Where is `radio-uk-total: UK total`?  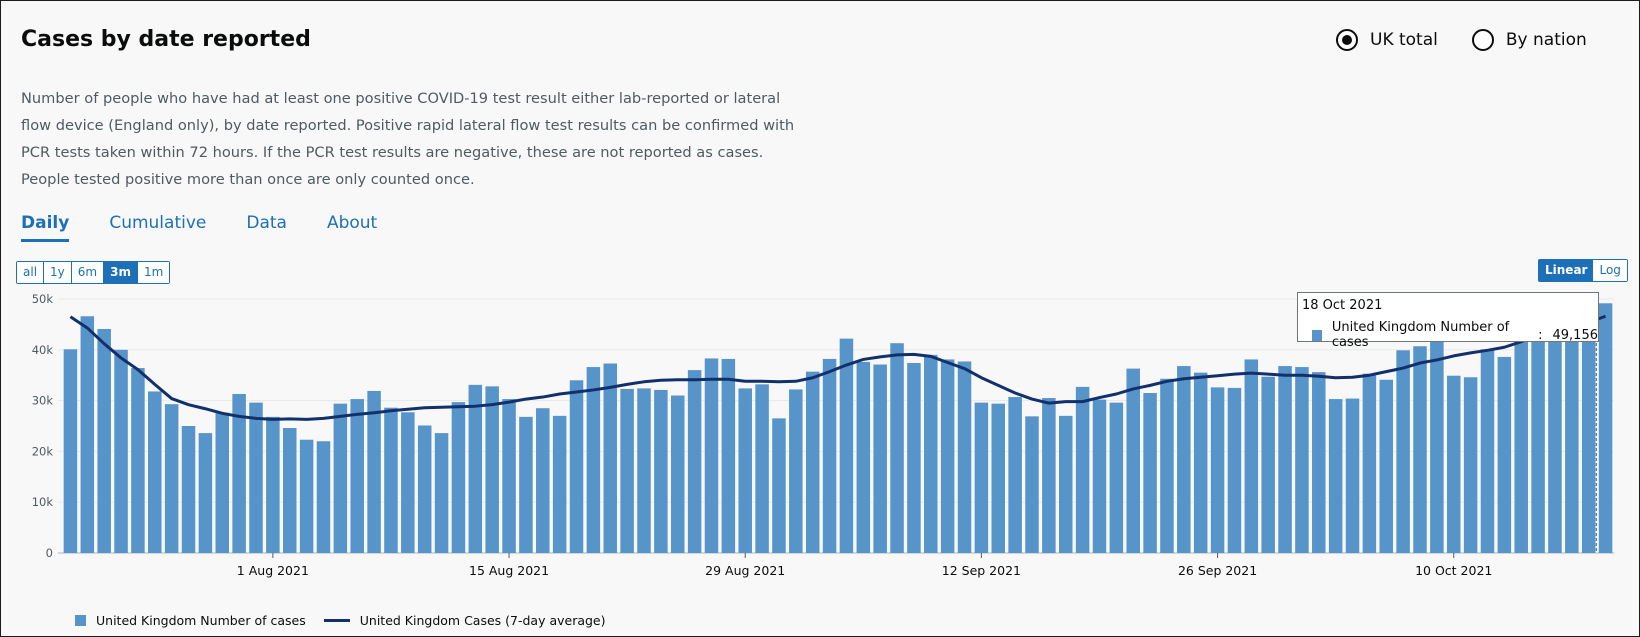
radio-uk-total: UK total is located at coordinates (1387, 40).